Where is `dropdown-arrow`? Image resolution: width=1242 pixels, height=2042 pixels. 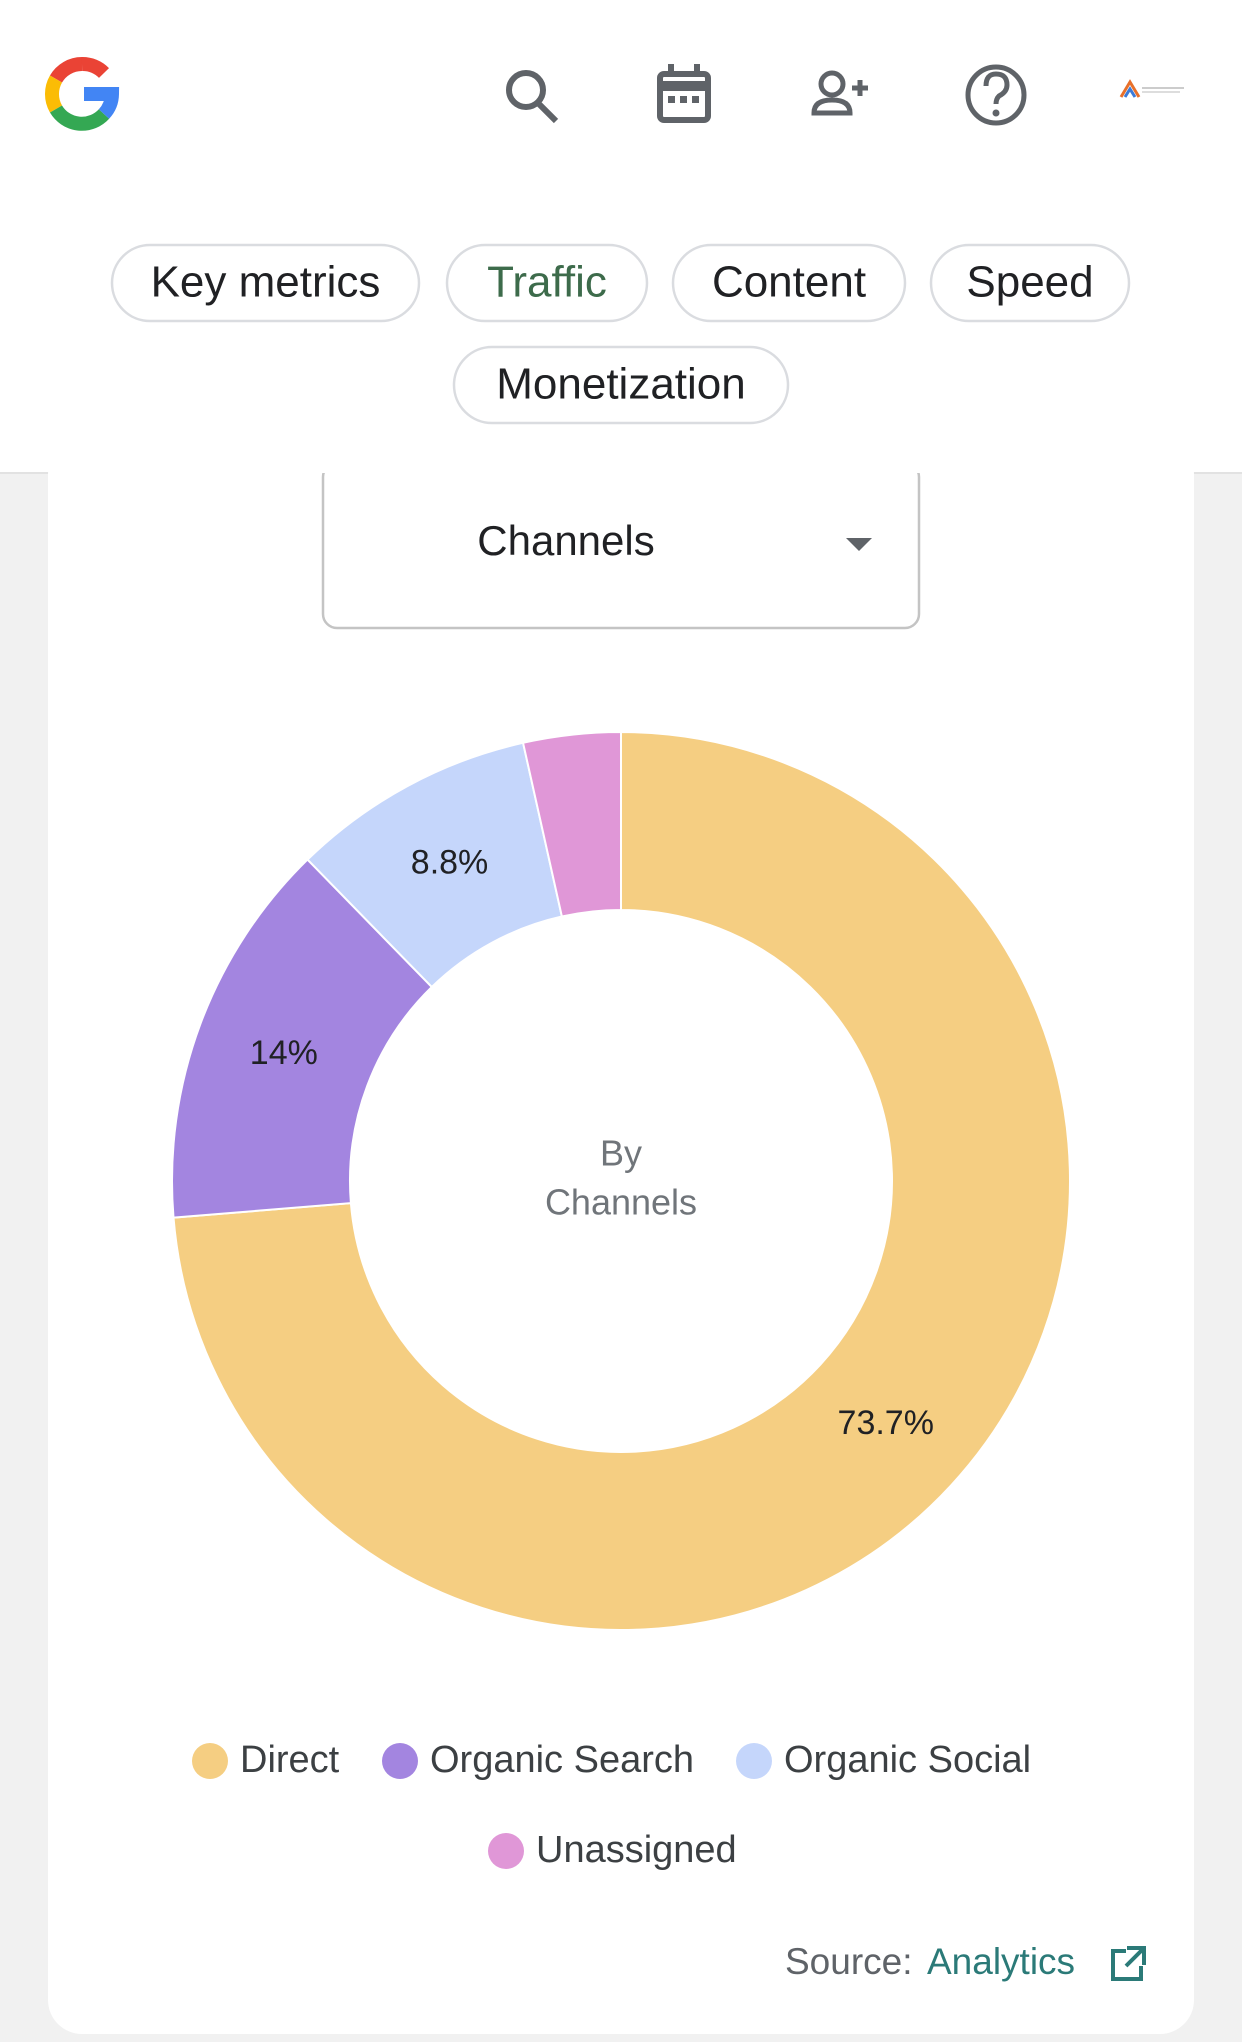 dropdown-arrow is located at coordinates (859, 544).